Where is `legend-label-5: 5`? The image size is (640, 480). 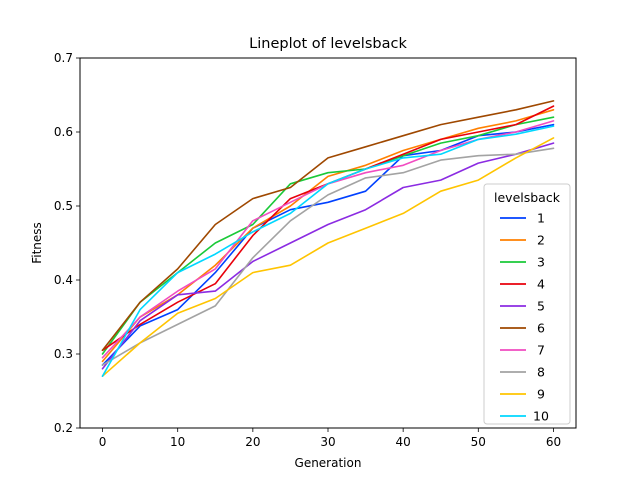
legend-label-5: 5 is located at coordinates (541, 306).